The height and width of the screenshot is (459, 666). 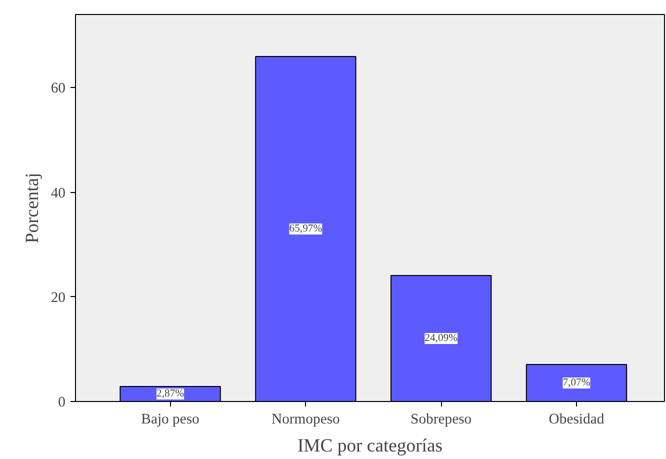 I want to click on data-label: 2,87%, so click(x=170, y=394).